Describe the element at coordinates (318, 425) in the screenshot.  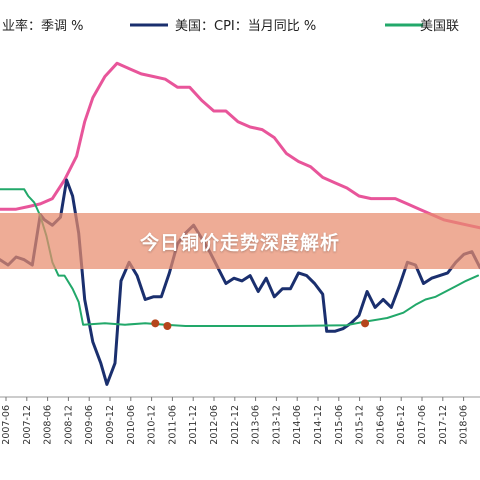
I see `x-tick-label-15: 2014-12` at that location.